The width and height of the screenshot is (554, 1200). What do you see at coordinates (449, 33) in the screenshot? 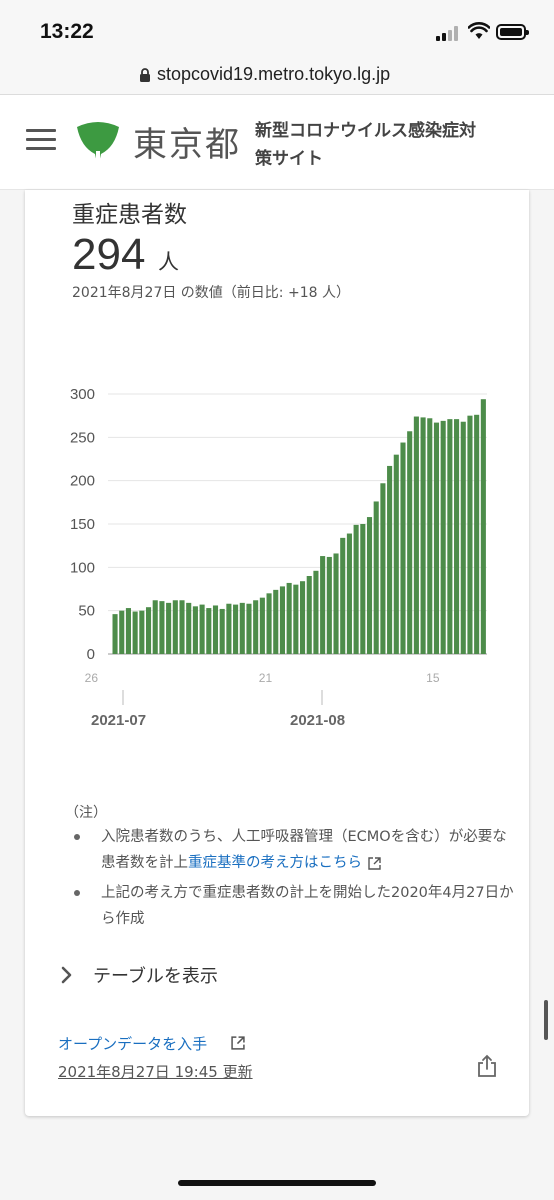
I see `cellular-signal-icon` at bounding box center [449, 33].